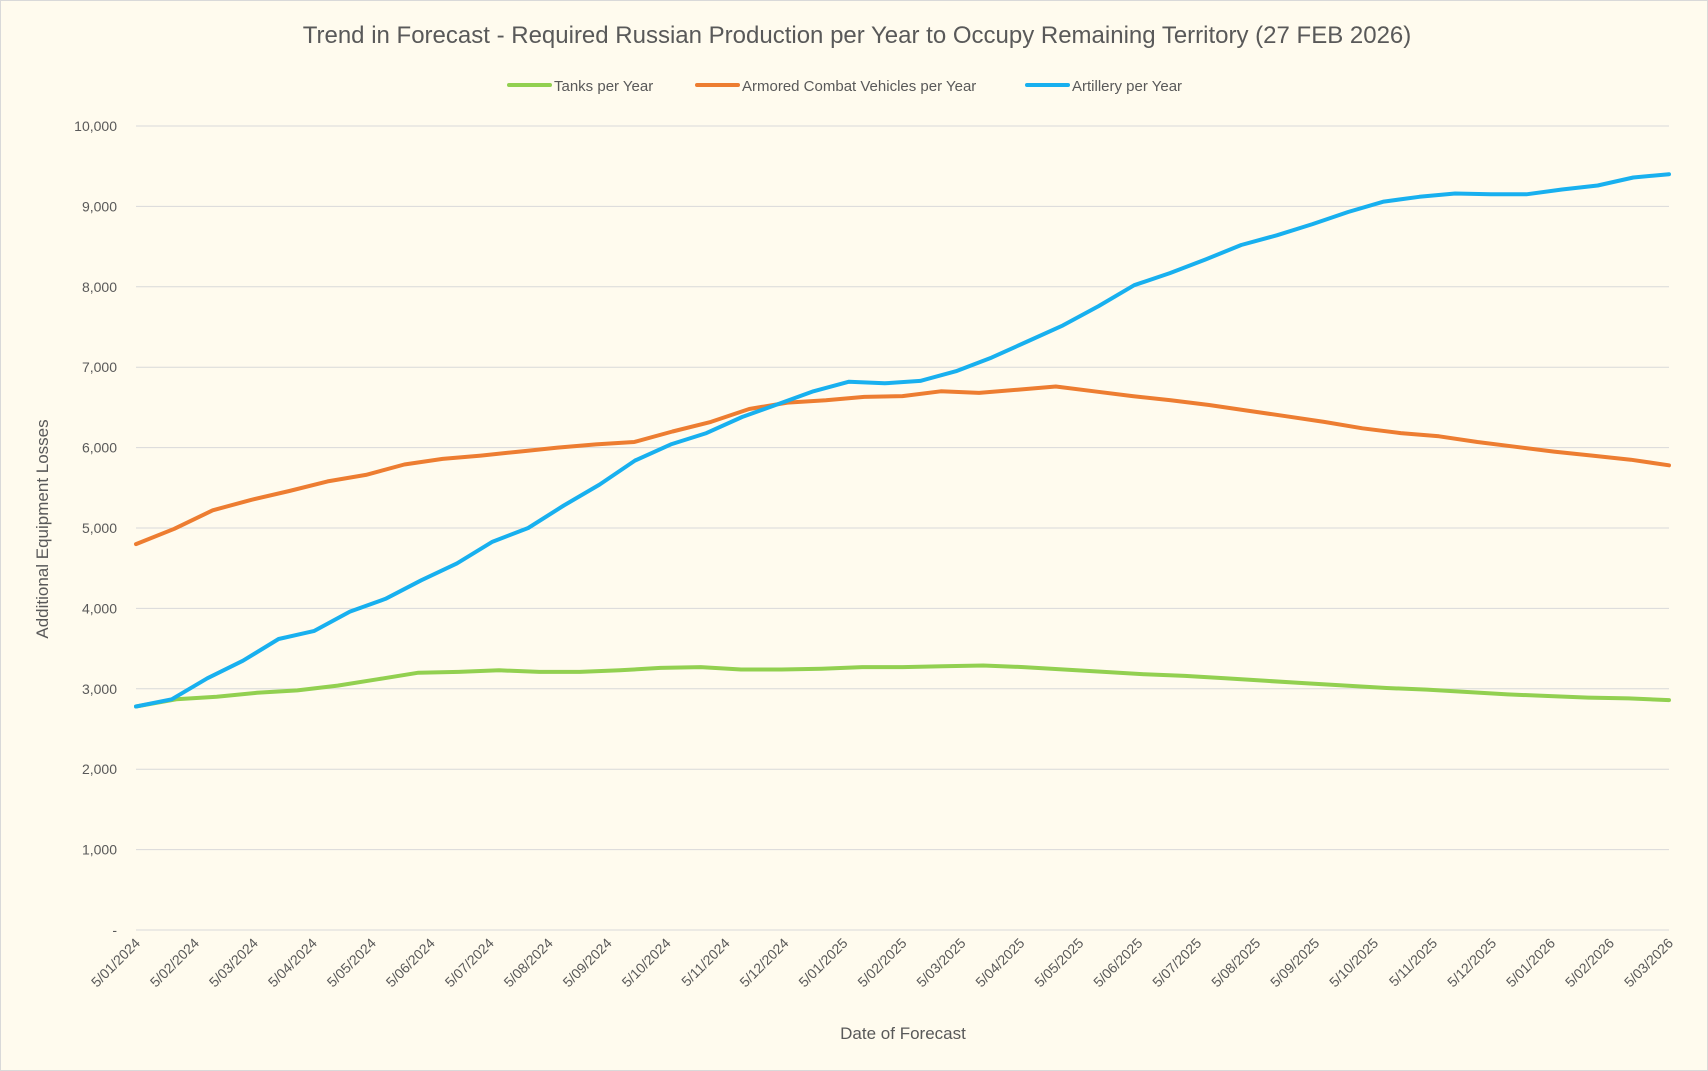  I want to click on legend-label: Armored Combat Vehicles per Year, so click(859, 86).